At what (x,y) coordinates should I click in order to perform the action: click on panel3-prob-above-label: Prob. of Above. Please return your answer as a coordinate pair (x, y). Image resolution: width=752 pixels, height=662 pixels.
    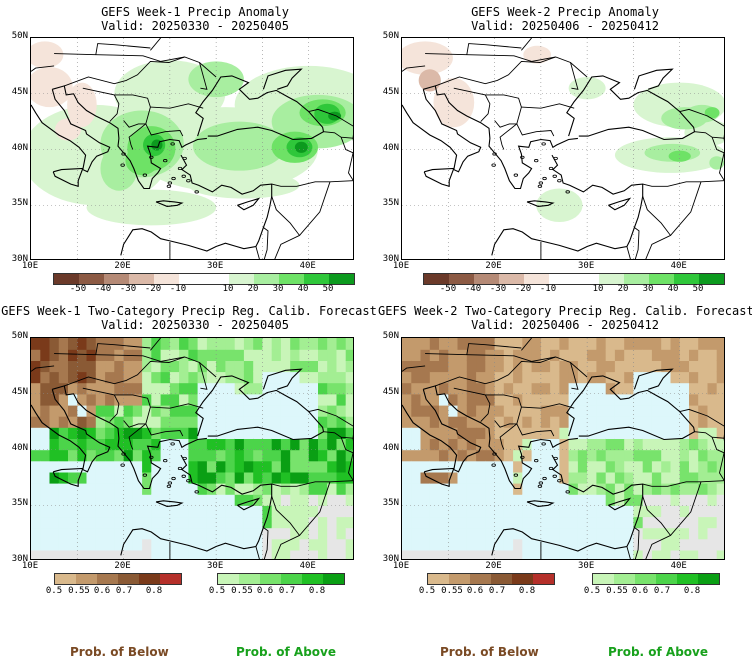
    Looking at the image, I should click on (286, 652).